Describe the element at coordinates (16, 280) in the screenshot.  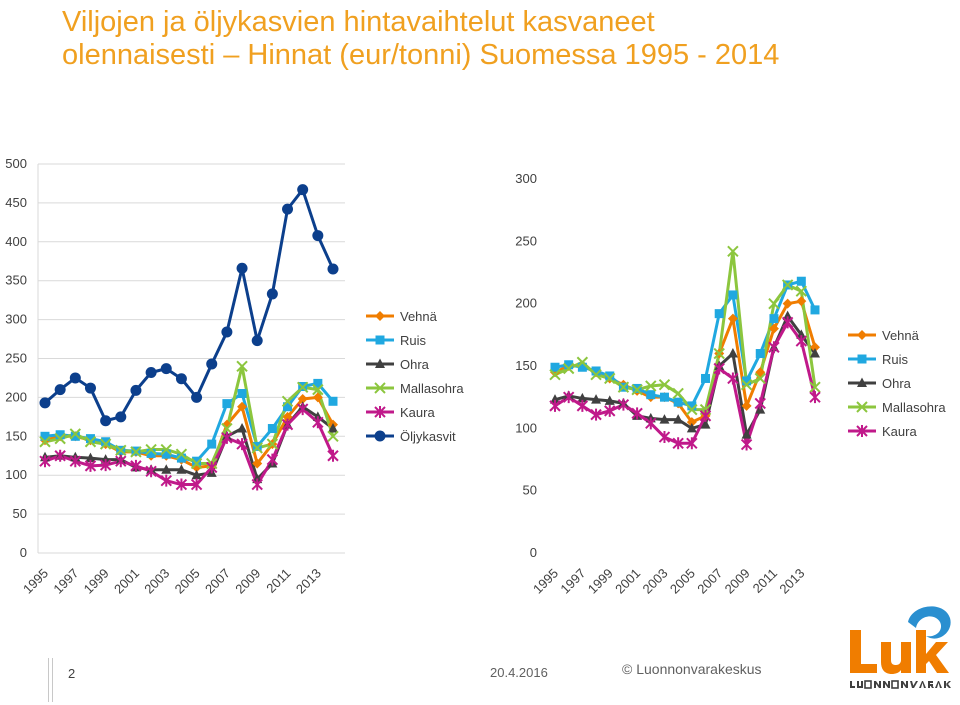
I see `left-y-tick-350: 350` at that location.